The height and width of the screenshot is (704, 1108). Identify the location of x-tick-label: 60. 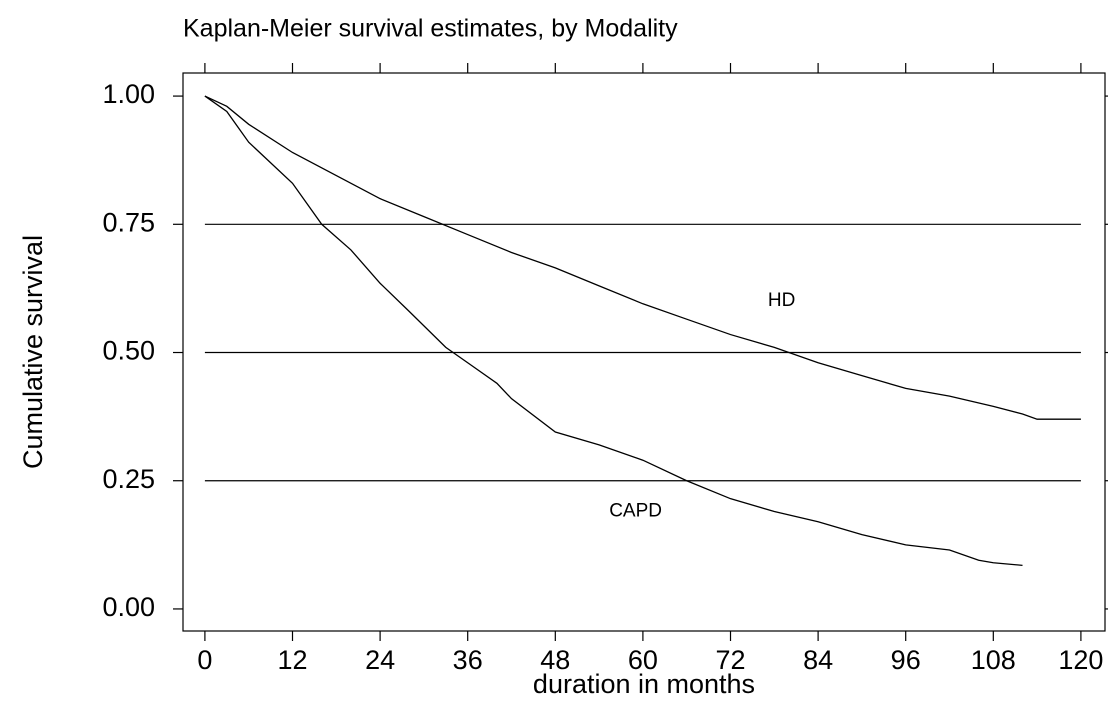
(643, 660).